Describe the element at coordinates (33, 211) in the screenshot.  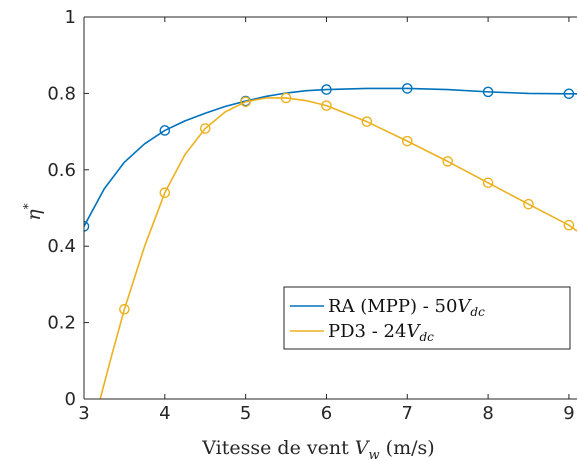
I see `y-axis-label: η*` at that location.